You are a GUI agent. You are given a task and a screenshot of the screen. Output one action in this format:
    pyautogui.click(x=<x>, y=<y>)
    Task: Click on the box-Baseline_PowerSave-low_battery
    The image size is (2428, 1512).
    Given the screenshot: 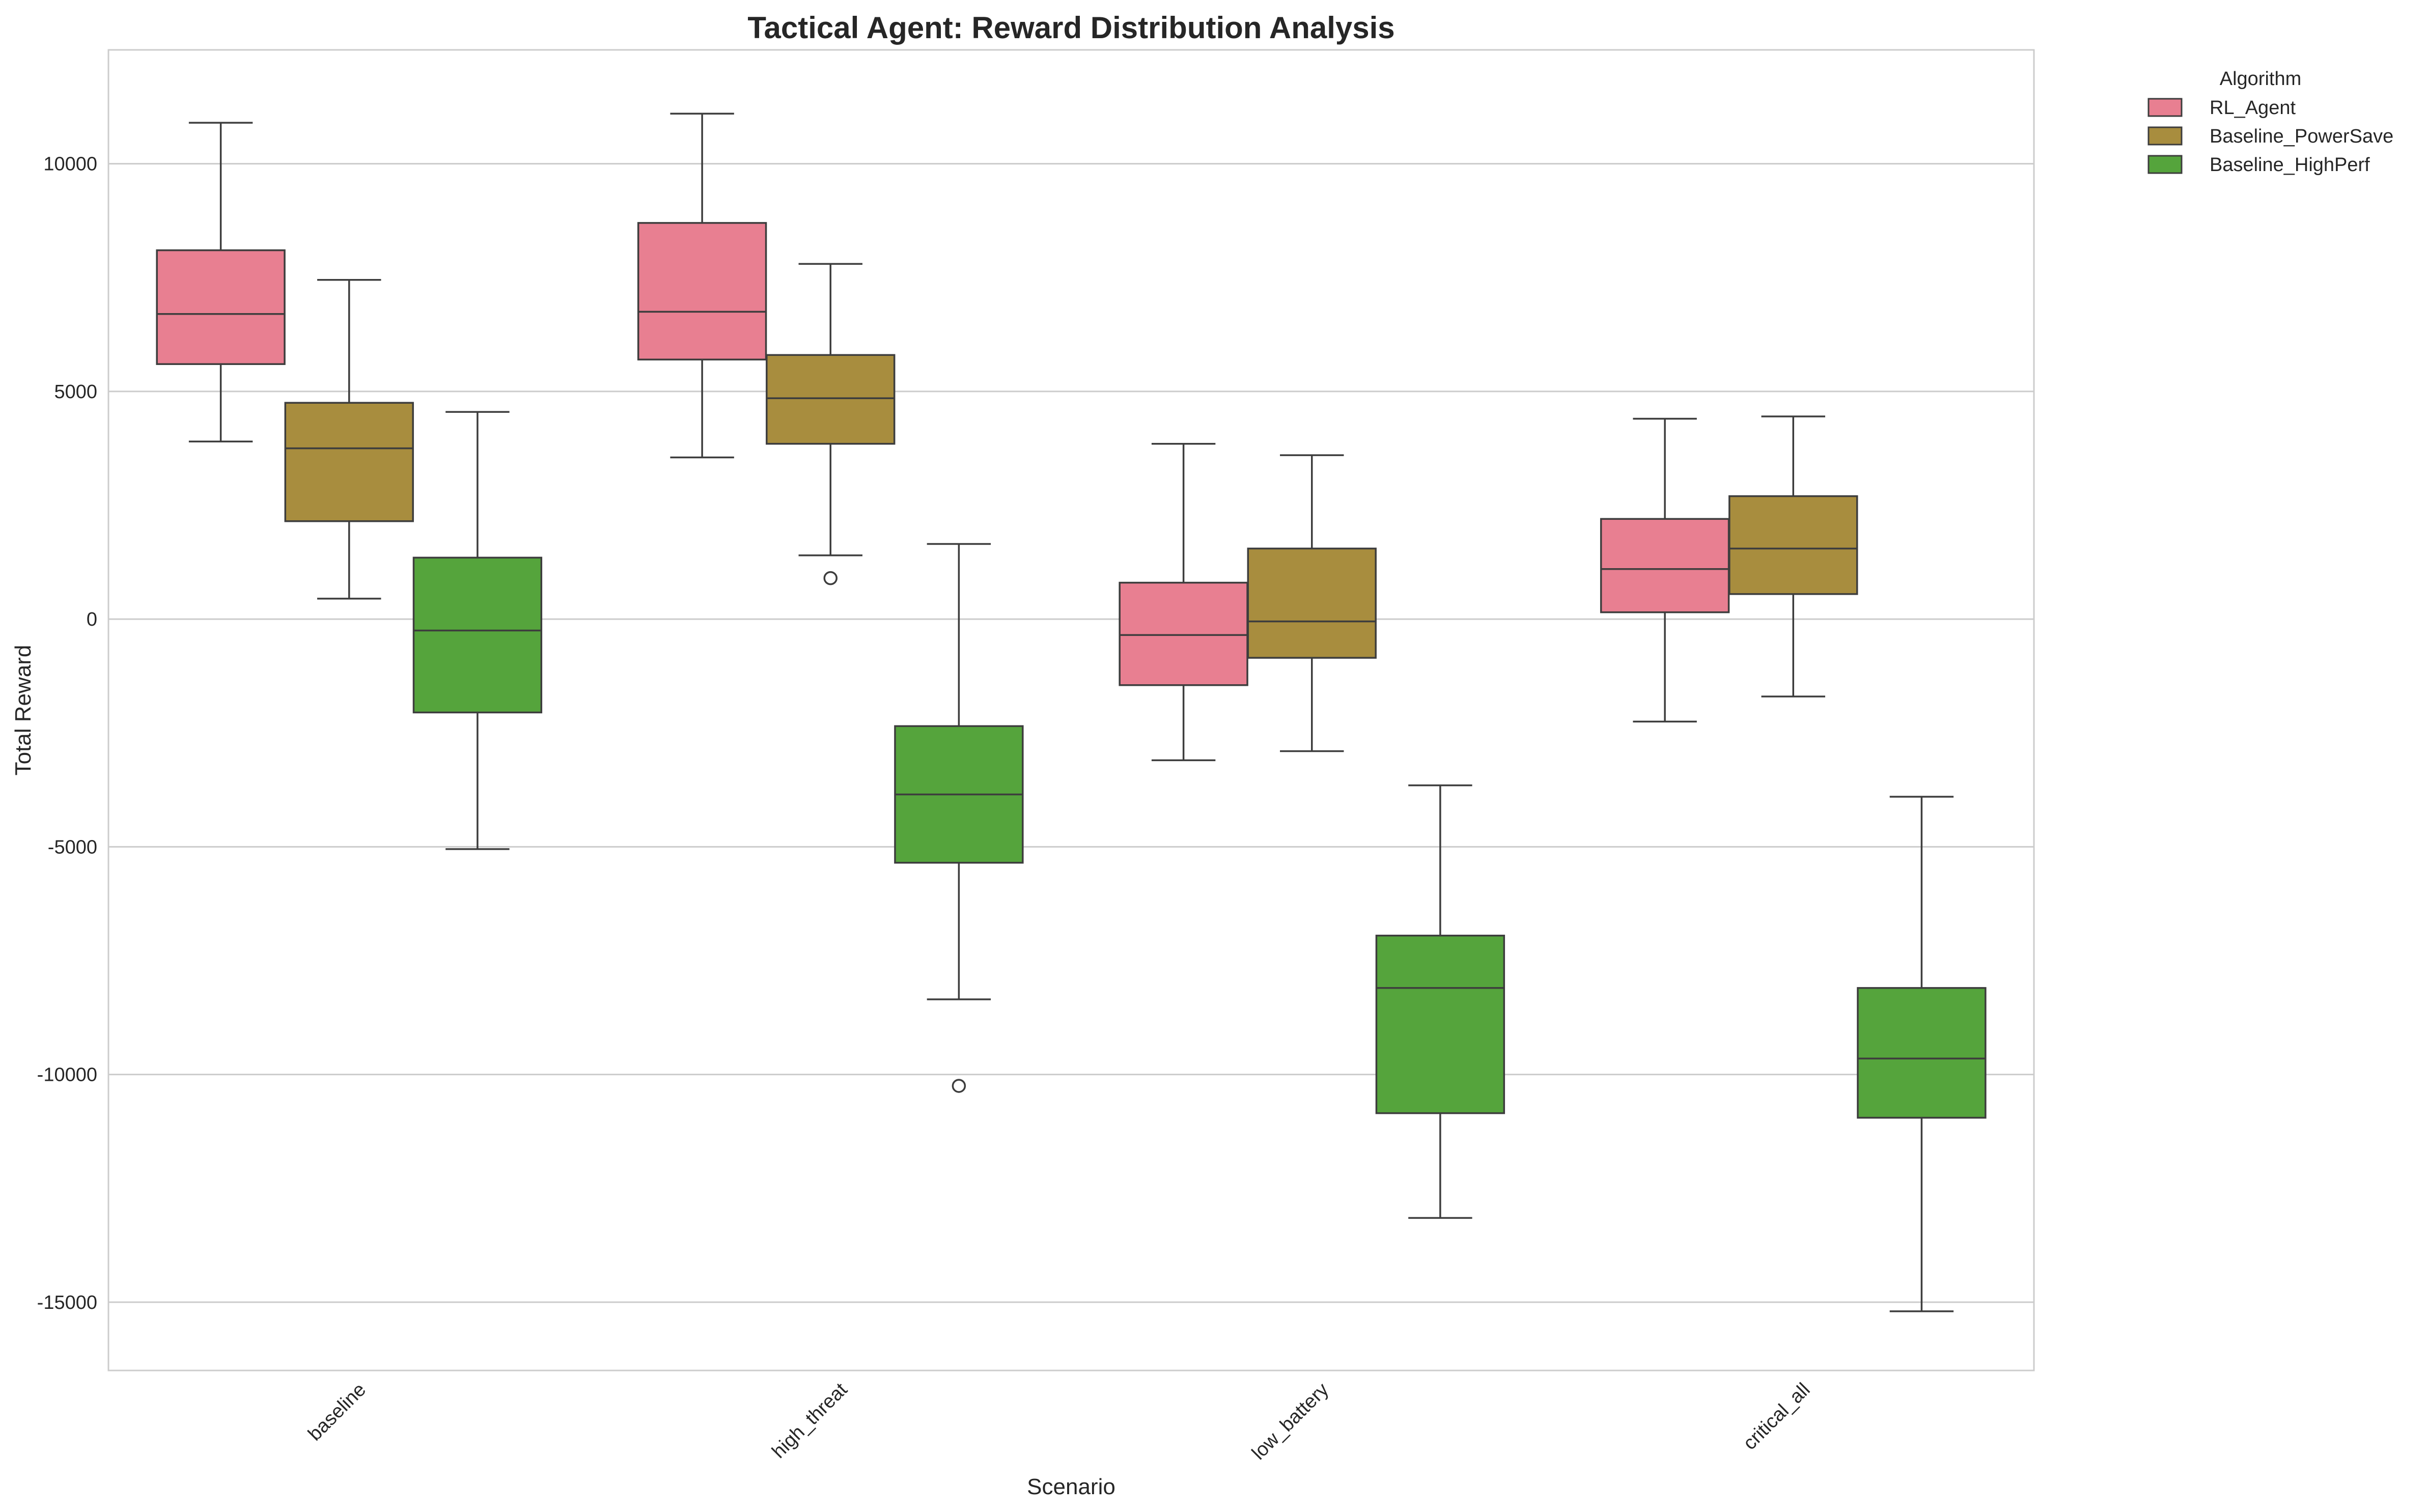 What is the action you would take?
    pyautogui.click(x=1312, y=603)
    